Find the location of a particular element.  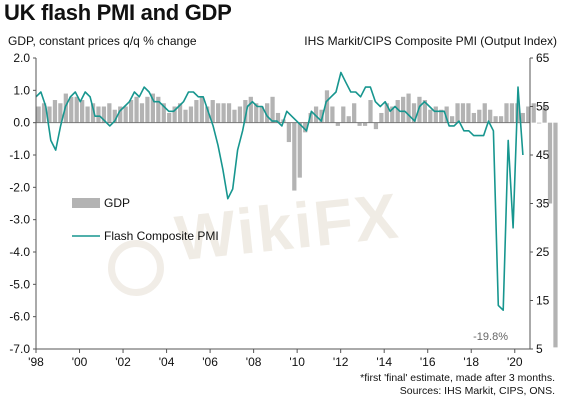

x-tick-label: '16 is located at coordinates (428, 362).